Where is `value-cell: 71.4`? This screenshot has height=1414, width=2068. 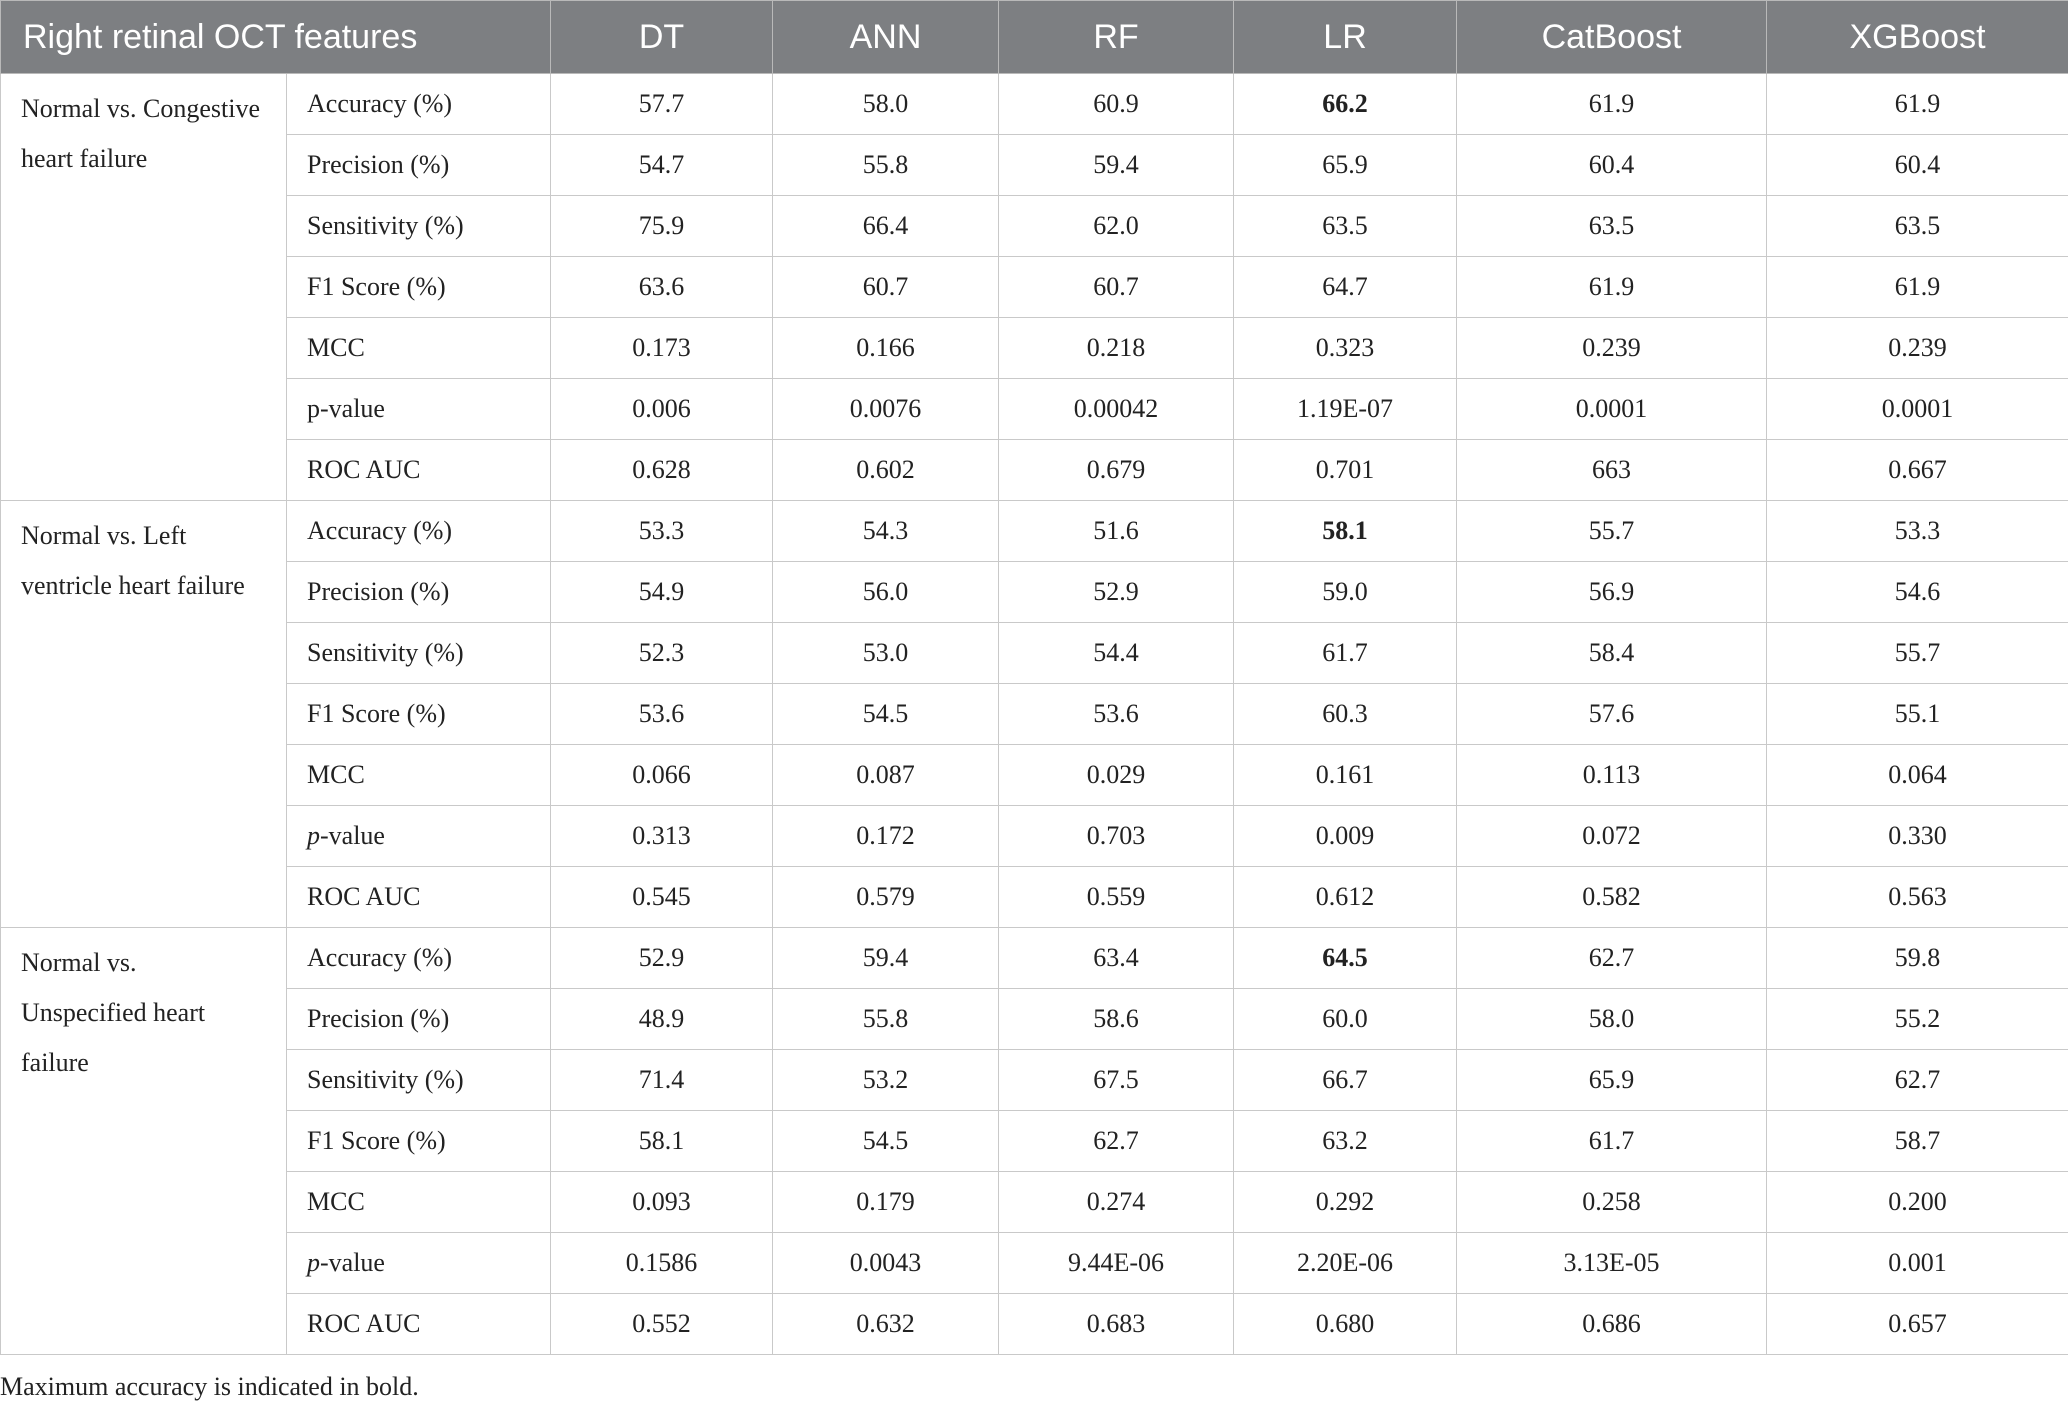
value-cell: 71.4 is located at coordinates (662, 1080).